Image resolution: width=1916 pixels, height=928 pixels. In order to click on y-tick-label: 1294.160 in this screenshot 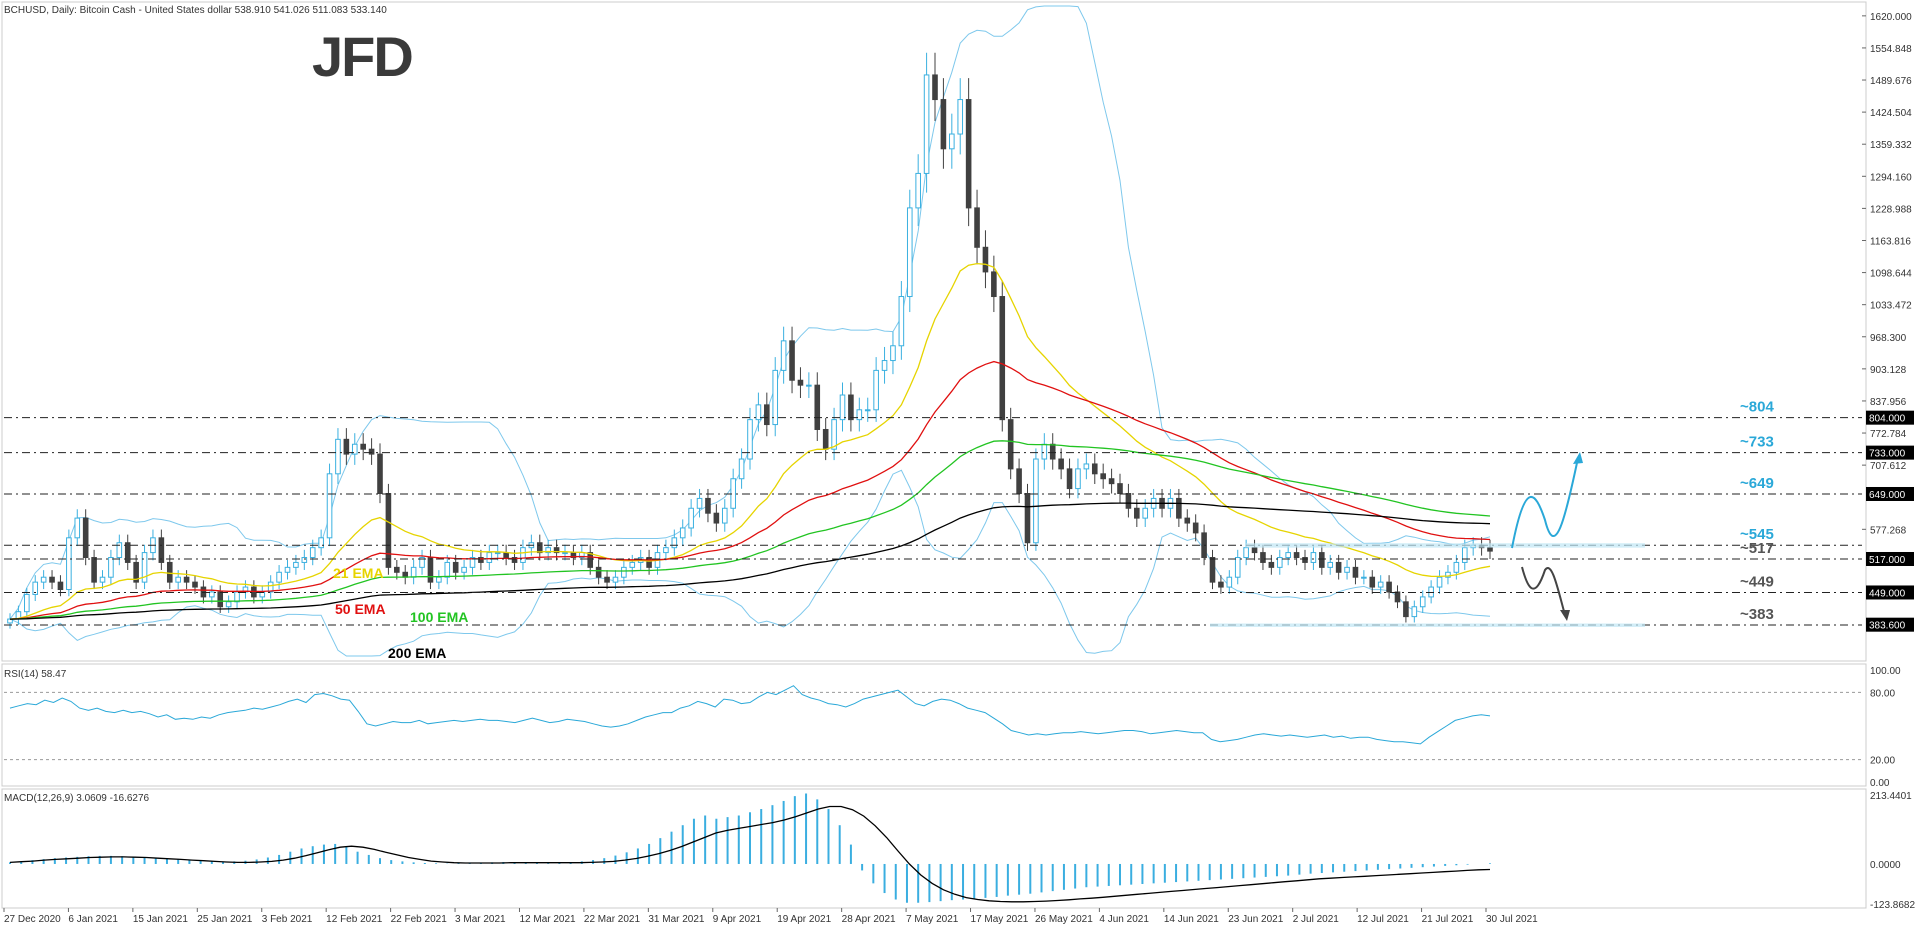, I will do `click(1891, 177)`.